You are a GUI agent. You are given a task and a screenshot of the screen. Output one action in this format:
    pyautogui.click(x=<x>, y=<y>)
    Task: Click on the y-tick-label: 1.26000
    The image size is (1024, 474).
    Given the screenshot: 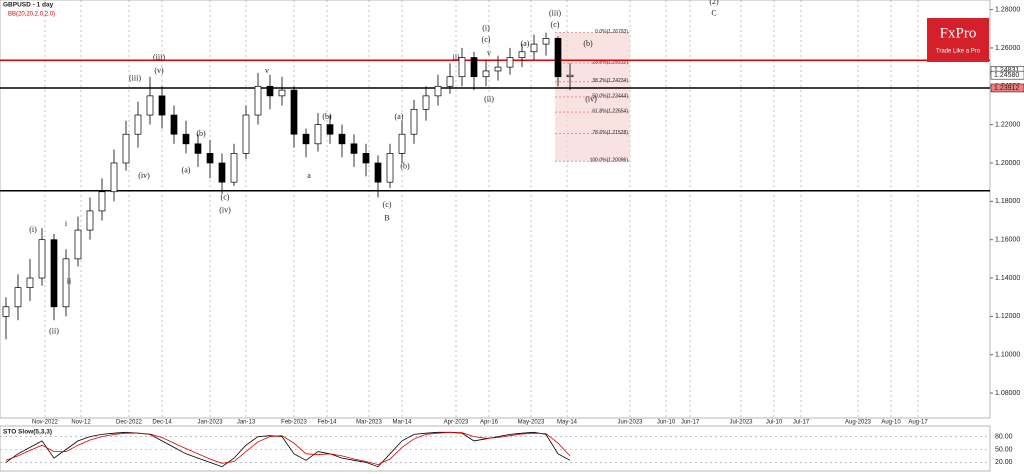 What is the action you would take?
    pyautogui.click(x=1007, y=48)
    